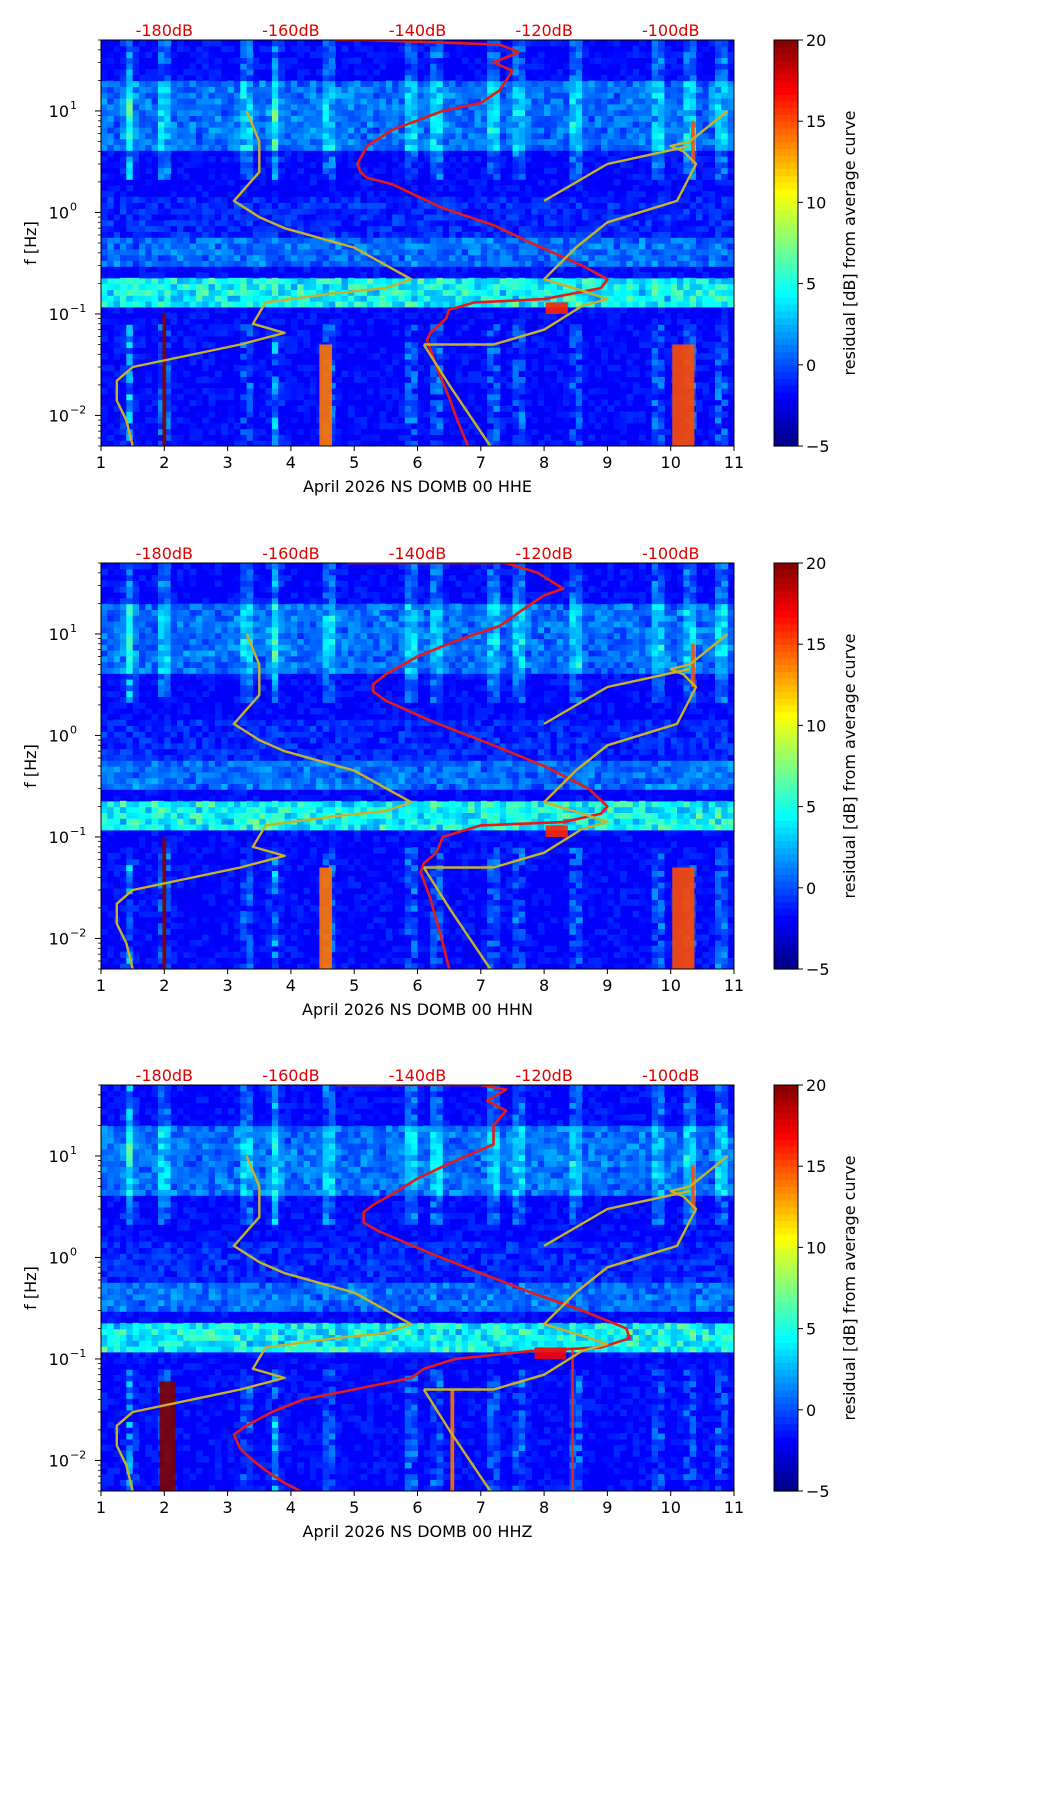 The height and width of the screenshot is (1806, 1052). Describe the element at coordinates (417, 486) in the screenshot. I see `x-axis-label: April 2026 NS DOMB 00 HHE` at that location.